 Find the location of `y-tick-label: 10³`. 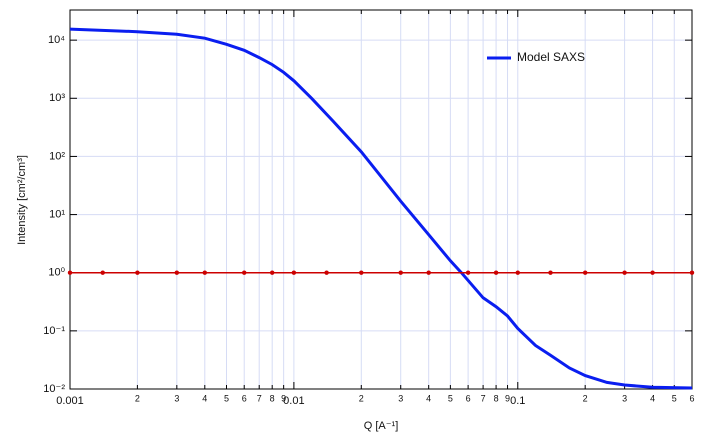

y-tick-label: 10³ is located at coordinates (57, 98).